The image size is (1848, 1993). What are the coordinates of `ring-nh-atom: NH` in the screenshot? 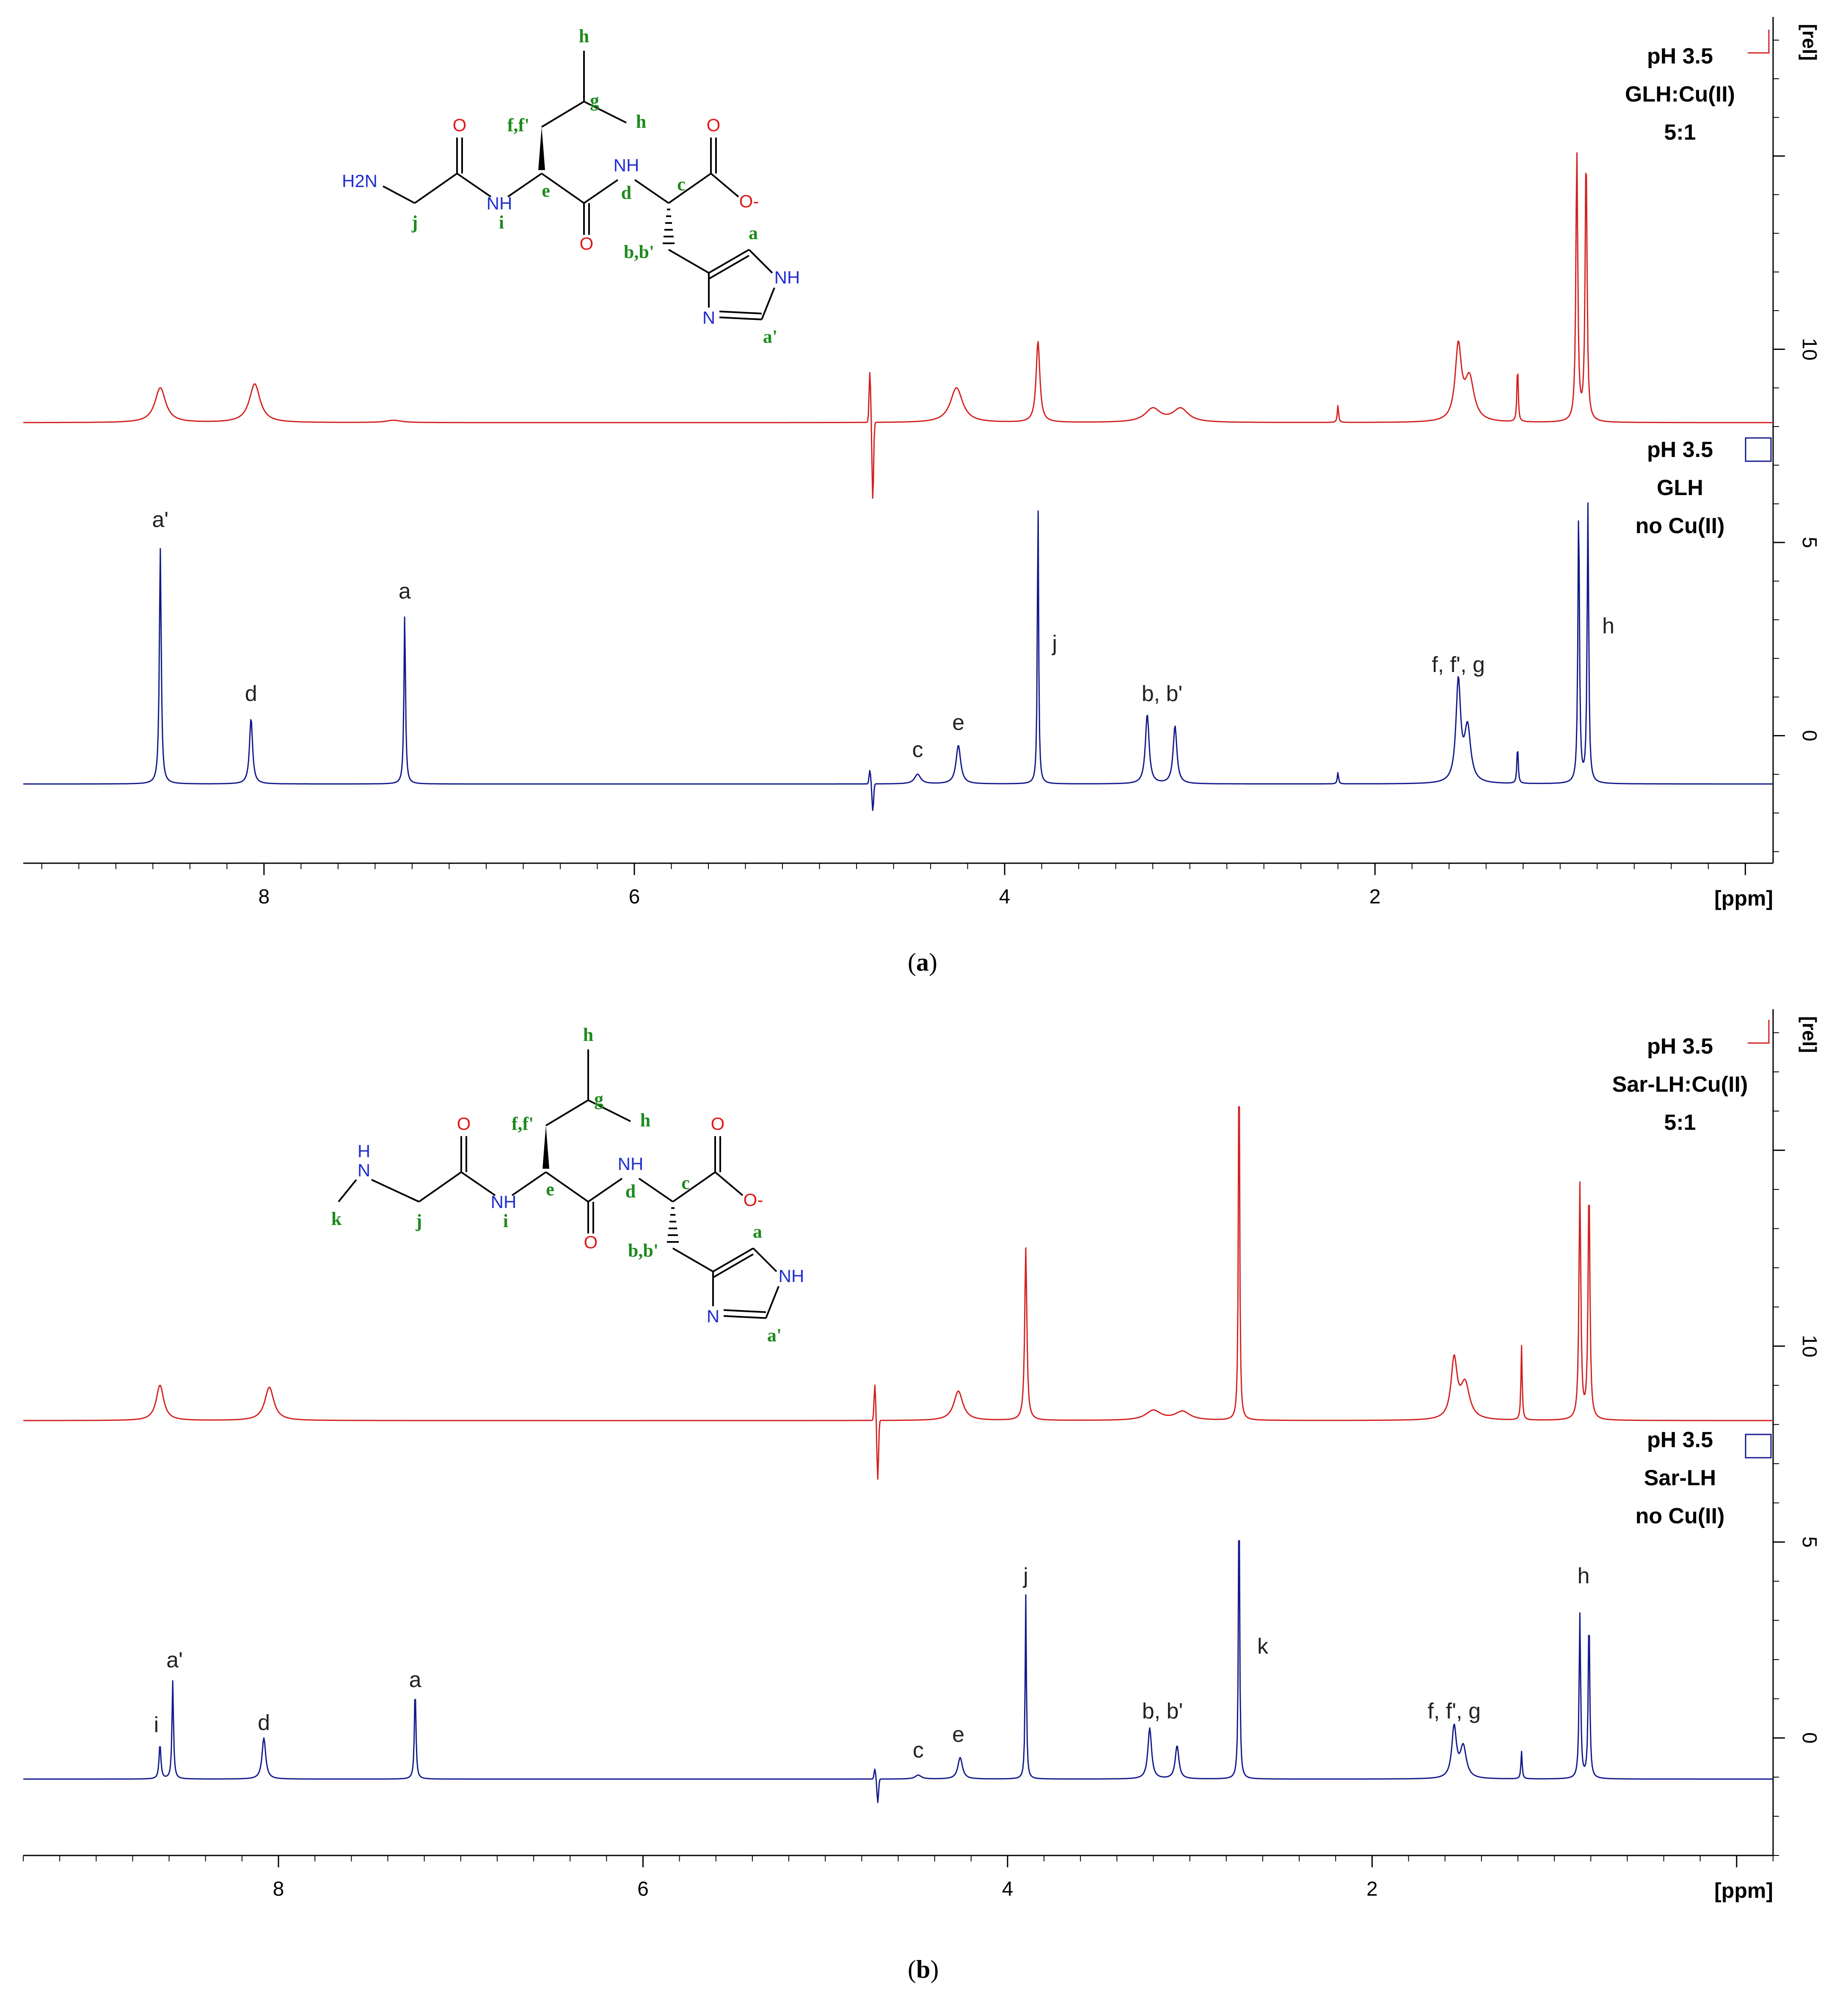 It's located at (791, 1276).